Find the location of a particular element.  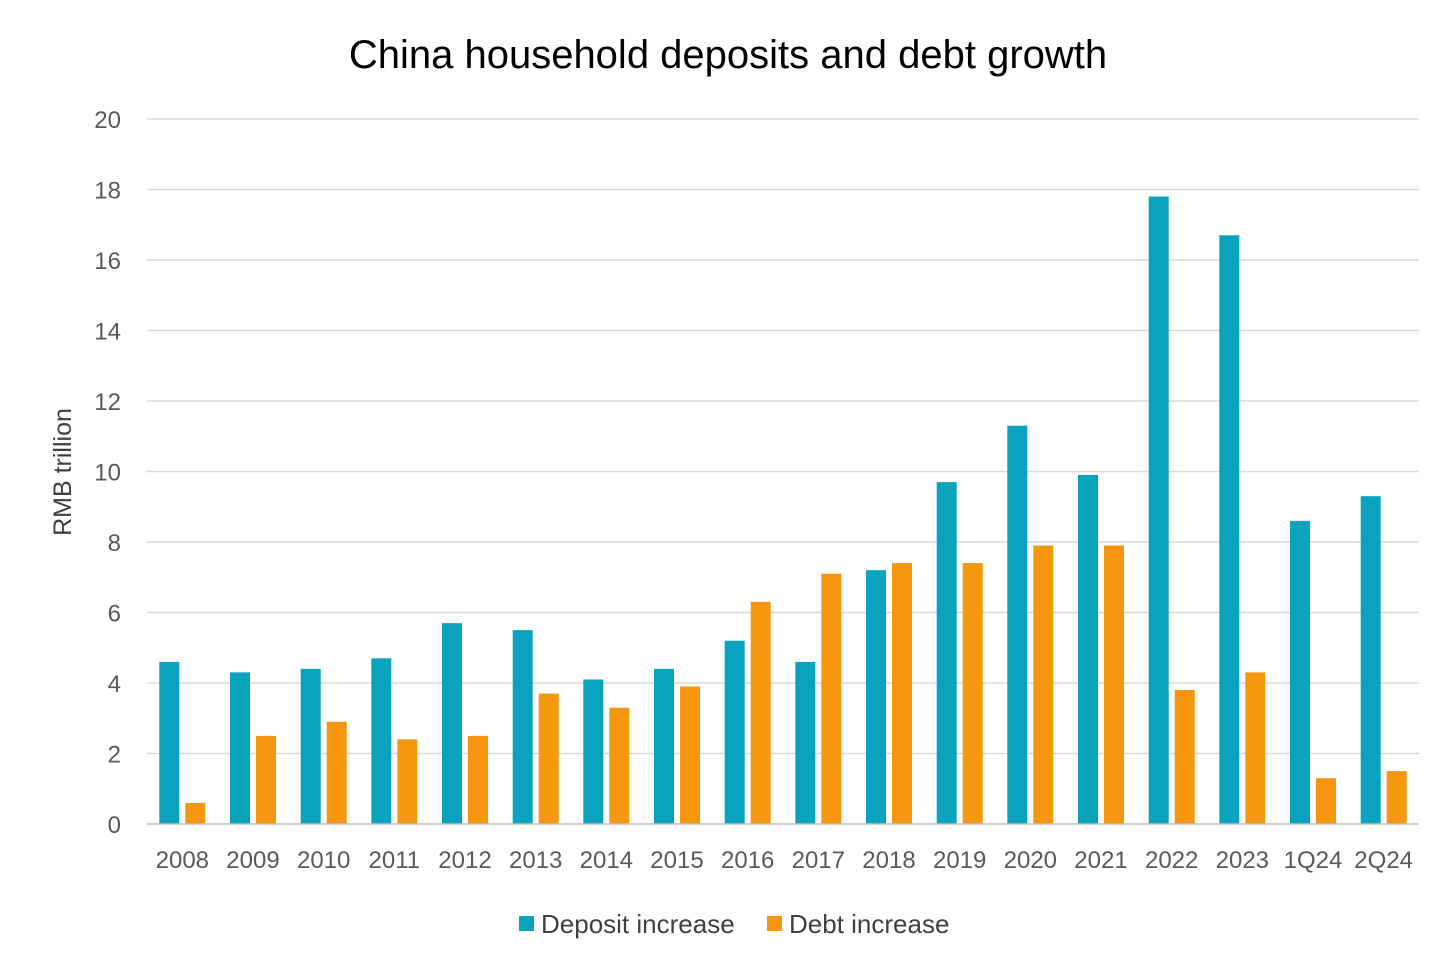

y-tick-label: 6 is located at coordinates (114, 614).